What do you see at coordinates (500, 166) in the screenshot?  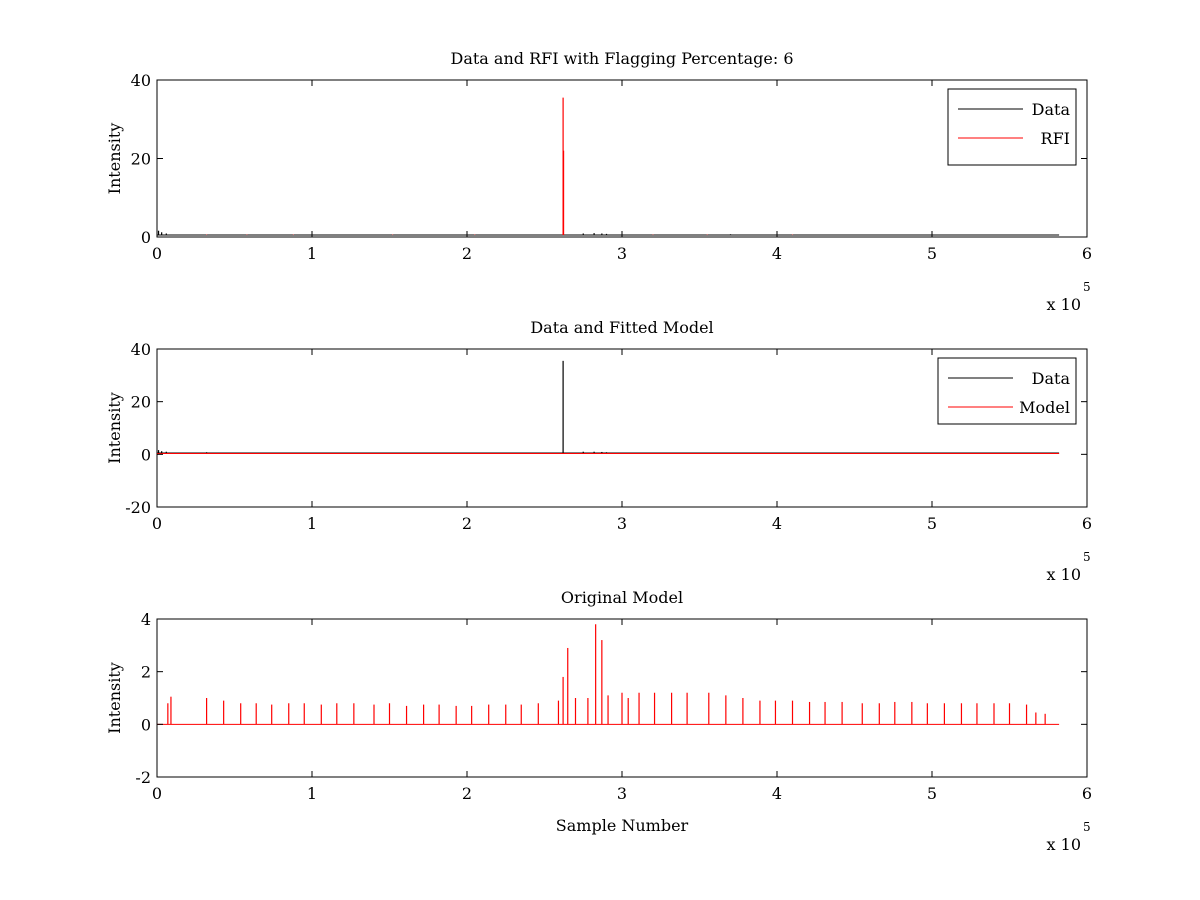 I see `series-rfi` at bounding box center [500, 166].